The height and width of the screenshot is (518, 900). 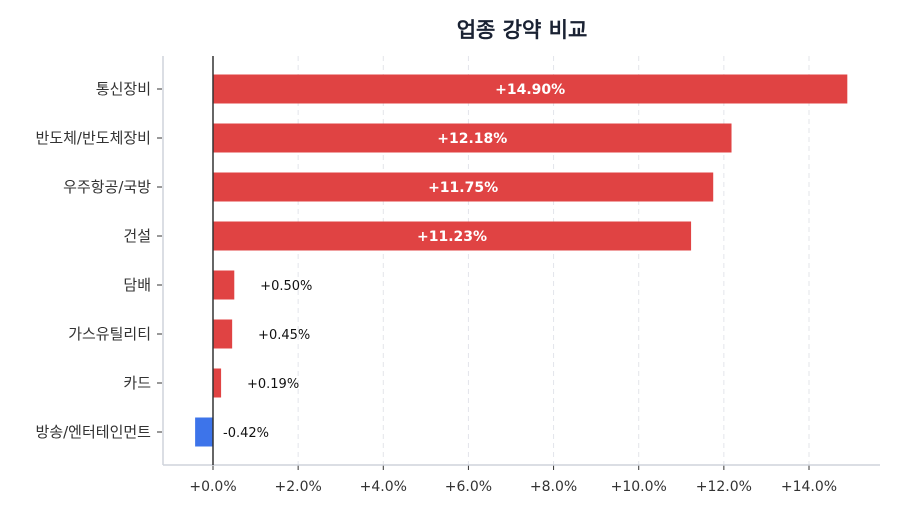 What do you see at coordinates (137, 236) in the screenshot?
I see `y-tick-label: 건설` at bounding box center [137, 236].